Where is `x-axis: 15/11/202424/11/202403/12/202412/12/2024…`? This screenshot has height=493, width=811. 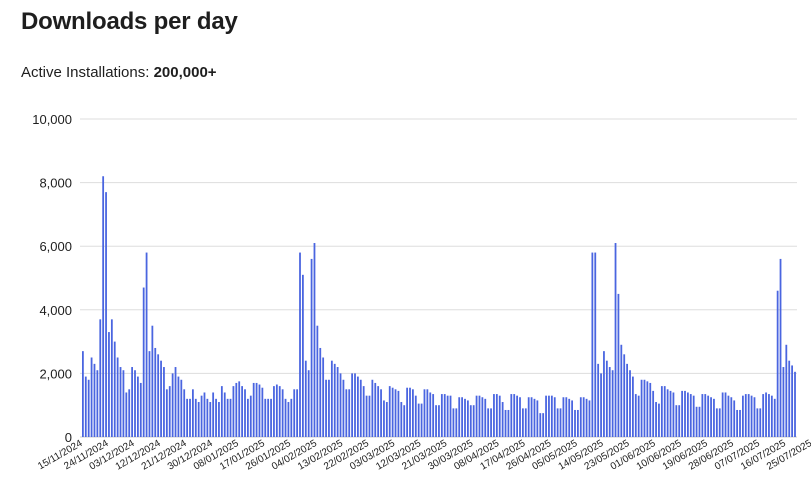
x-axis: 15/11/202424/11/202403/12/202412/12/2024… is located at coordinates (423, 455).